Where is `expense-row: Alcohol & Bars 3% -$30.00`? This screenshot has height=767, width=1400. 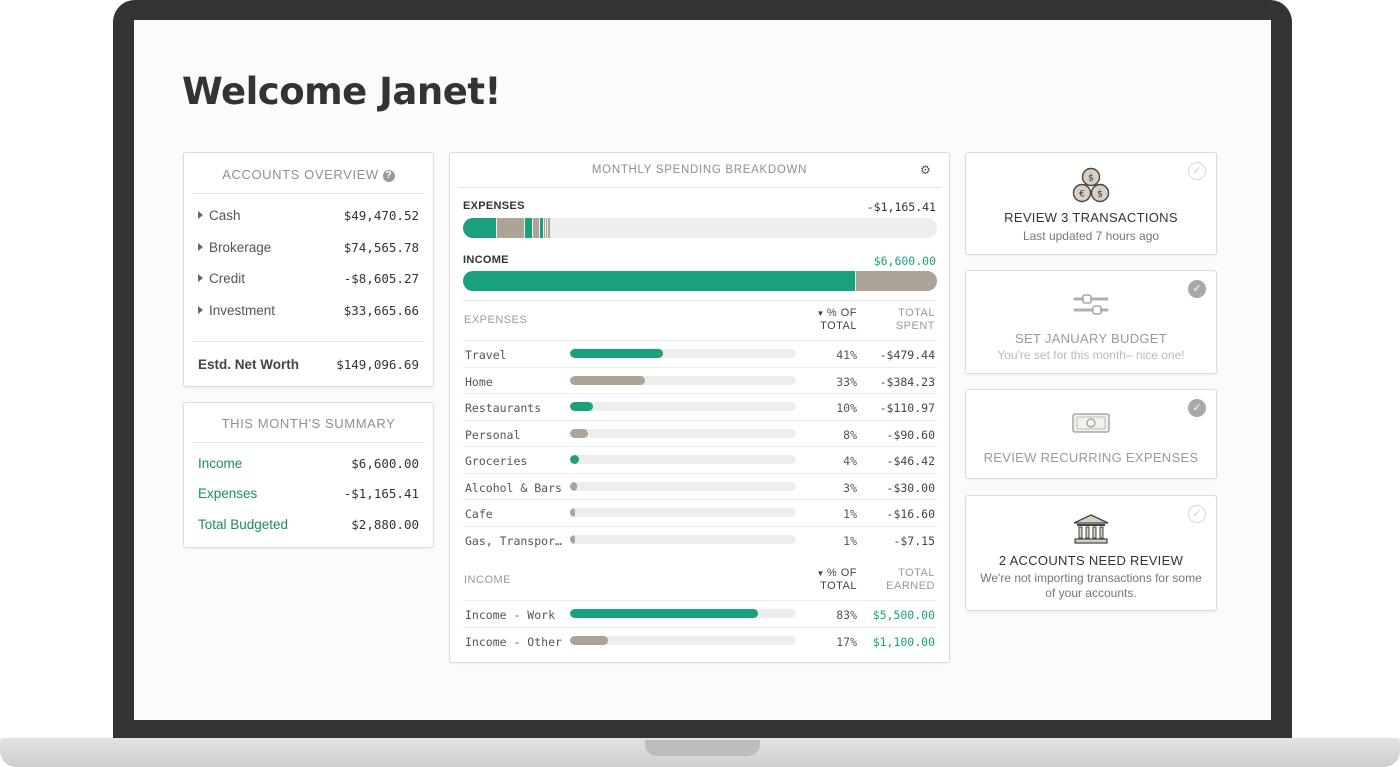 expense-row: Alcohol & Bars 3% -$30.00 is located at coordinates (700, 485).